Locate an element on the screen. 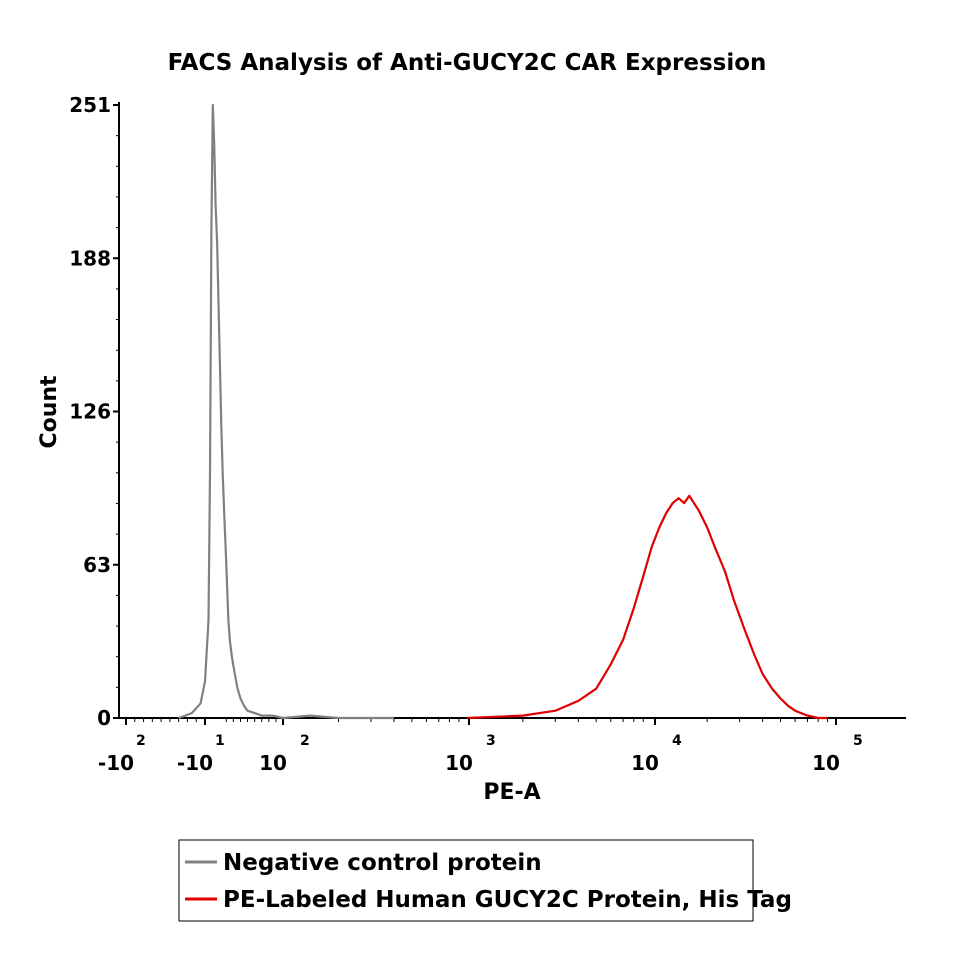 The width and height of the screenshot is (965, 965). y-tick-label: 126 is located at coordinates (90, 412).